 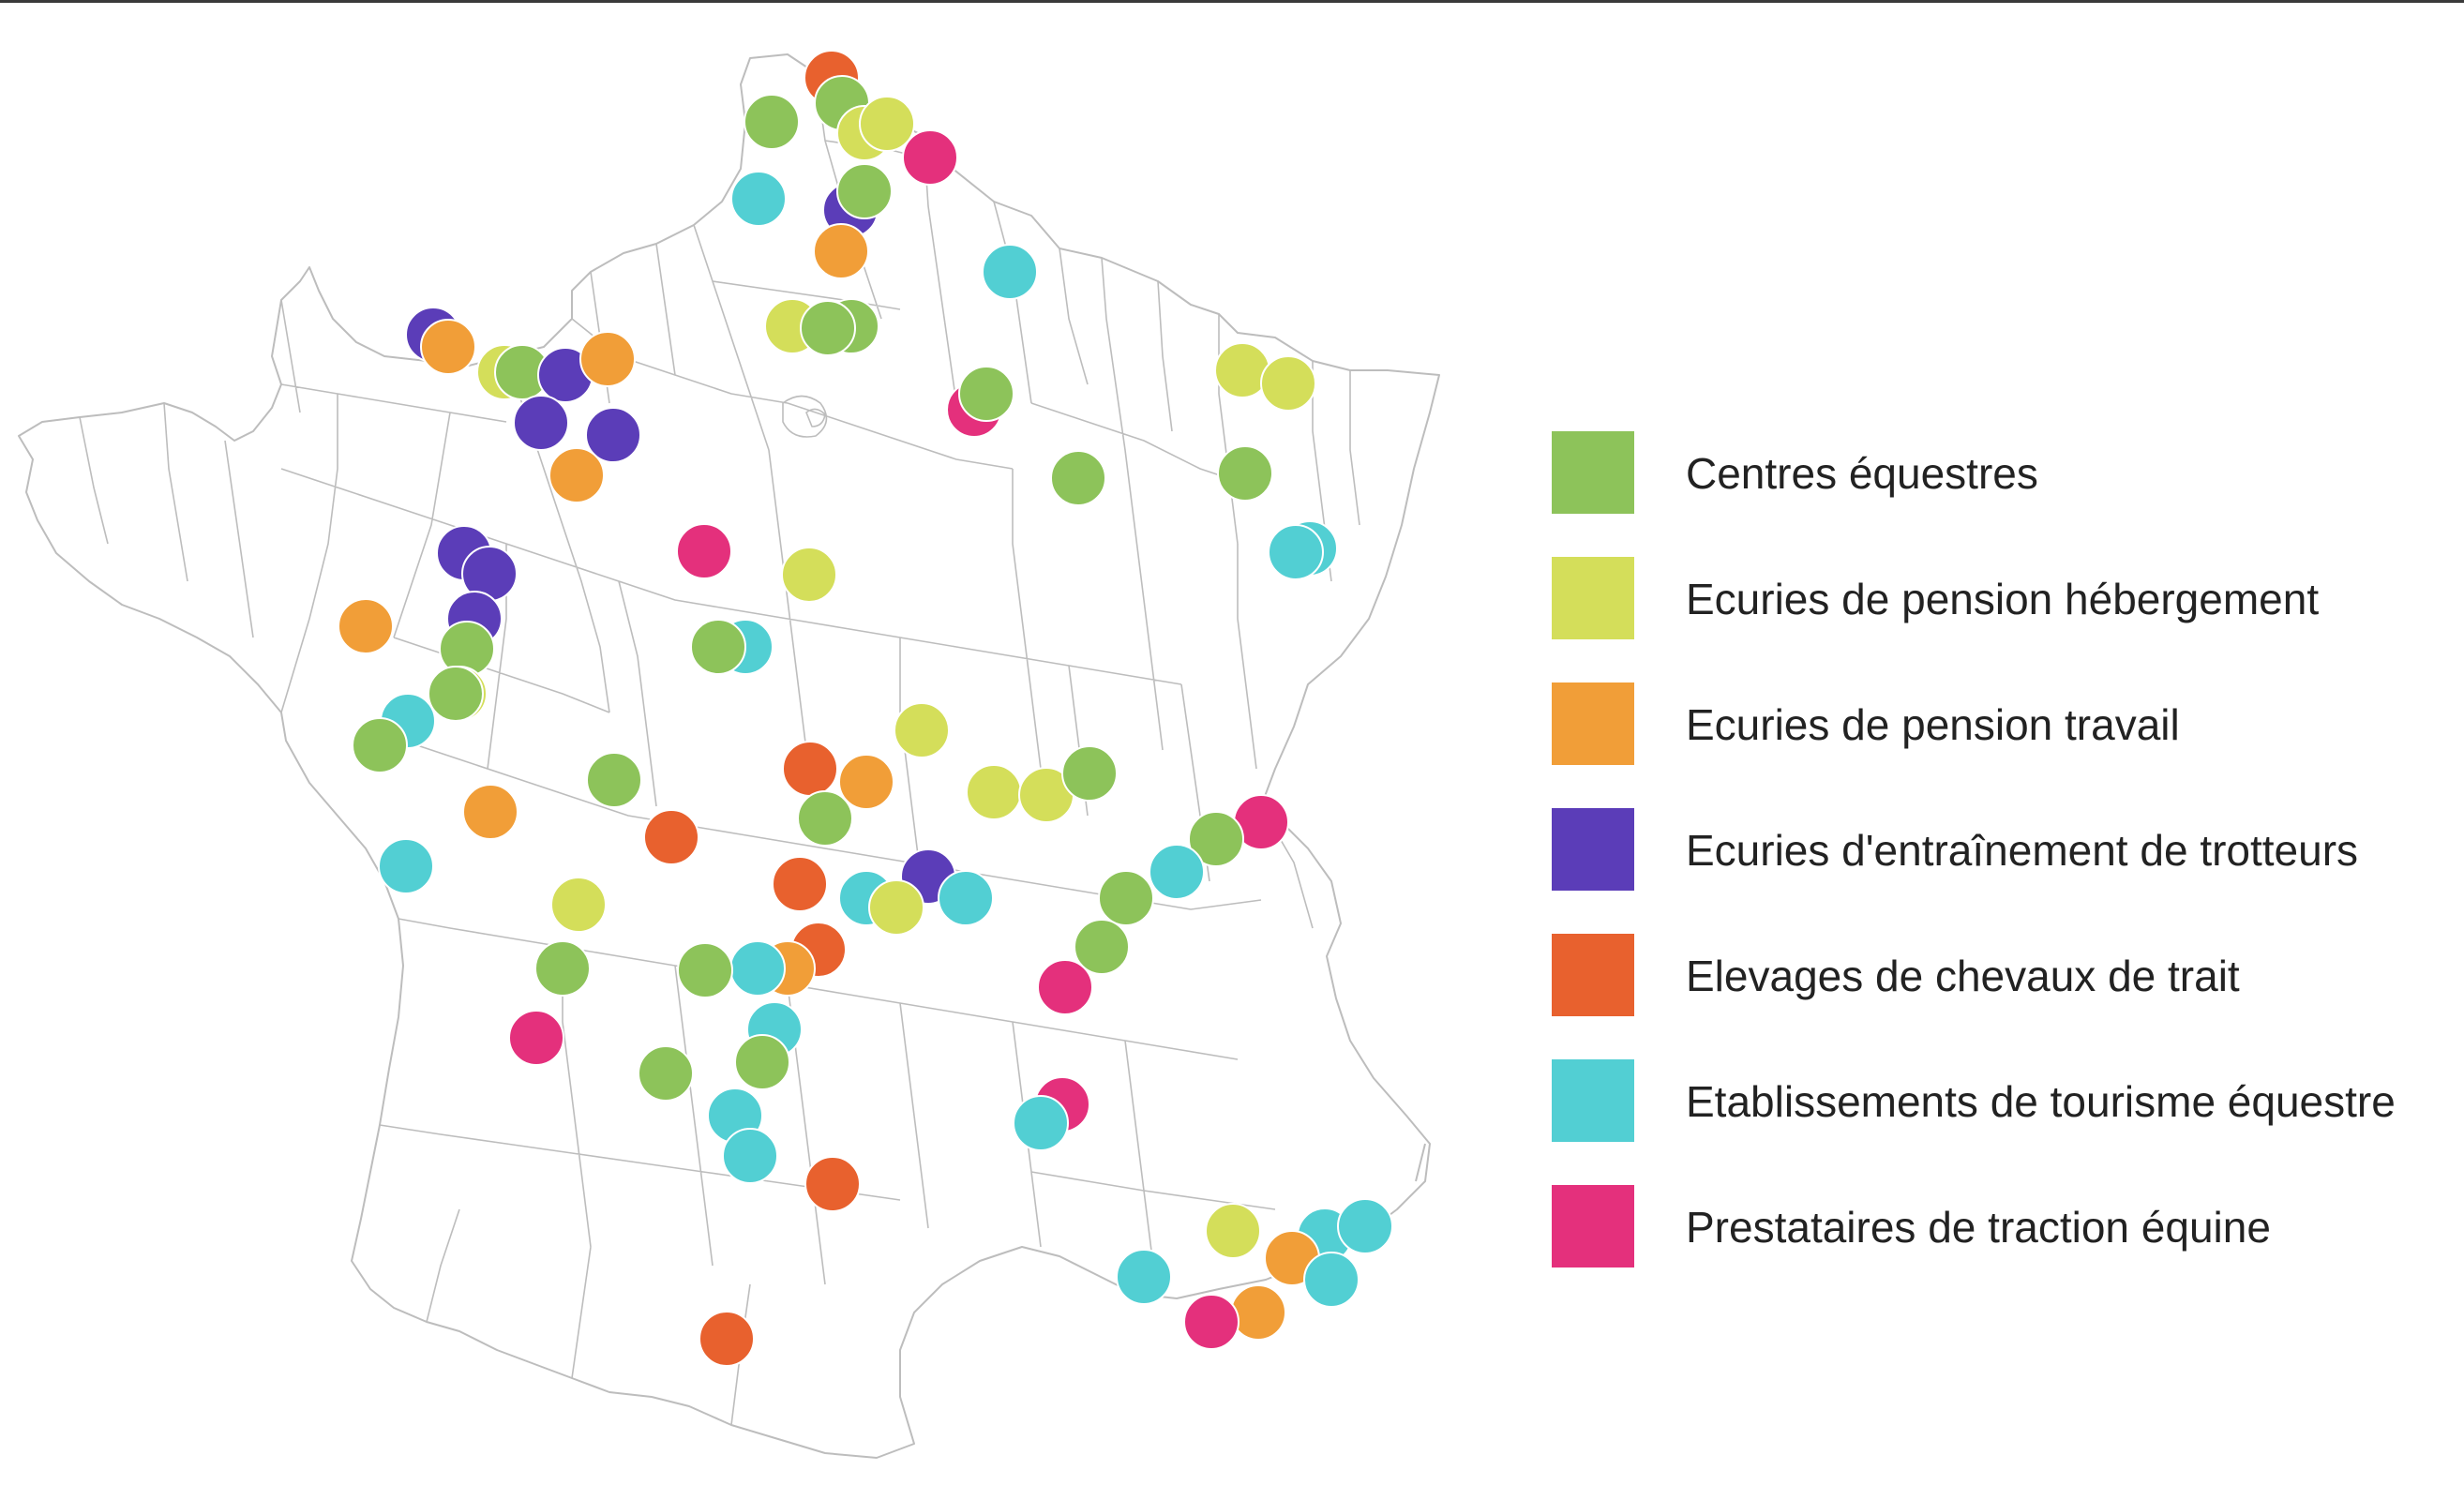 What do you see at coordinates (1593, 598) in the screenshot?
I see `legend-swatch-ecuries-pension-hebergement` at bounding box center [1593, 598].